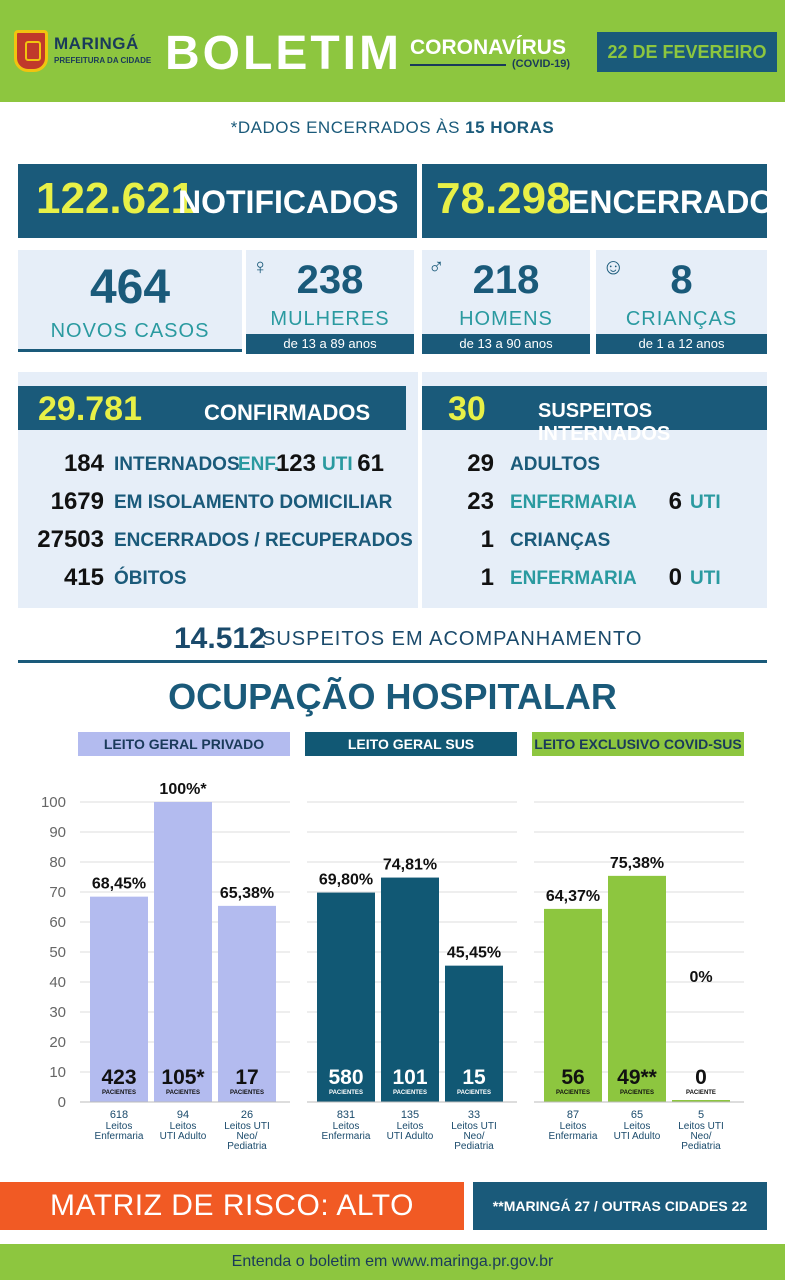 Image resolution: width=785 pixels, height=1280 pixels. I want to click on suspeitos-header: 30 SUSPEITOS INTERNADOS, so click(594, 415).